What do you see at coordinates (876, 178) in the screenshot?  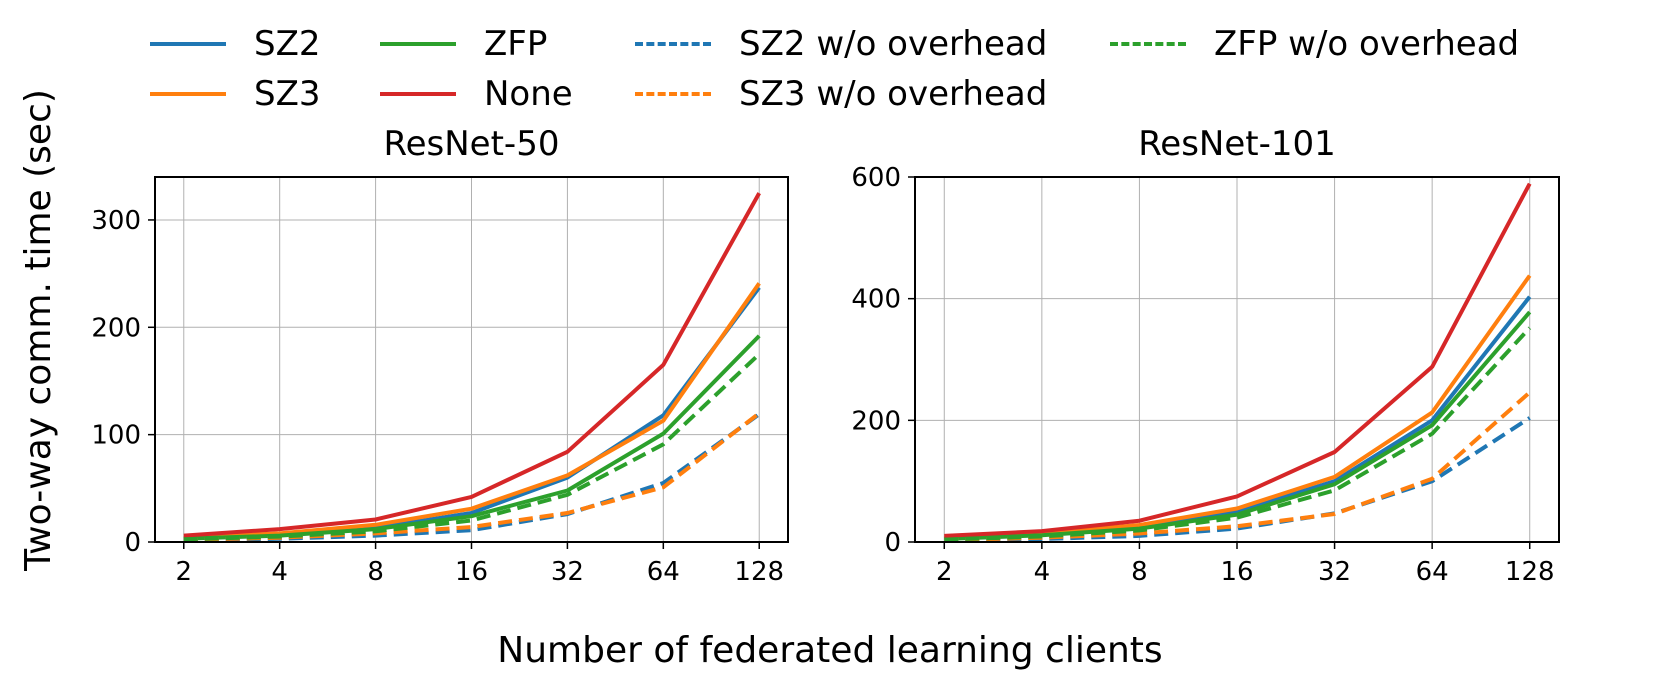 I see `y-tick-label: 600` at bounding box center [876, 178].